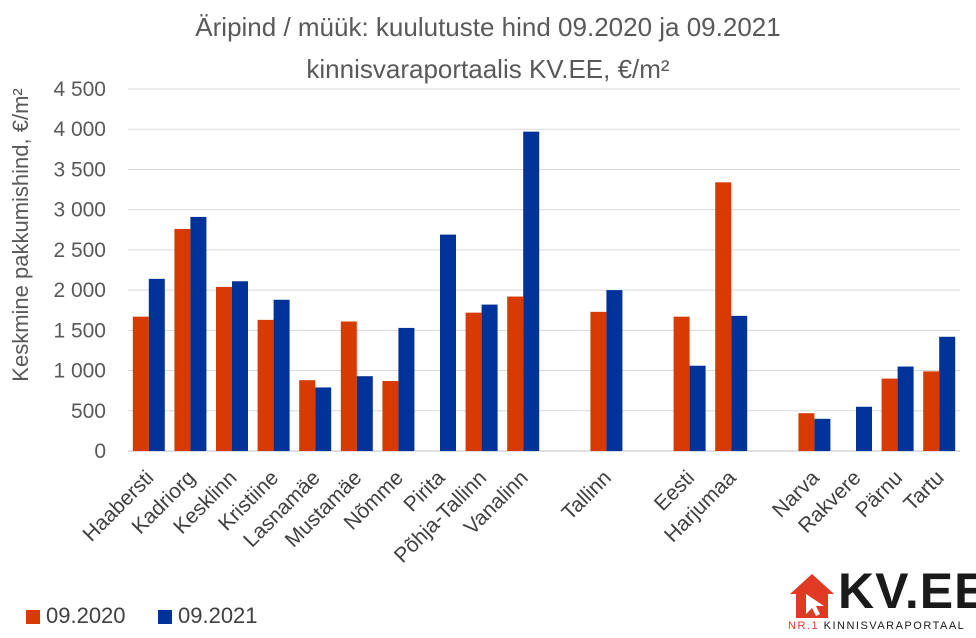  I want to click on legend-swatch-2021, so click(165, 617).